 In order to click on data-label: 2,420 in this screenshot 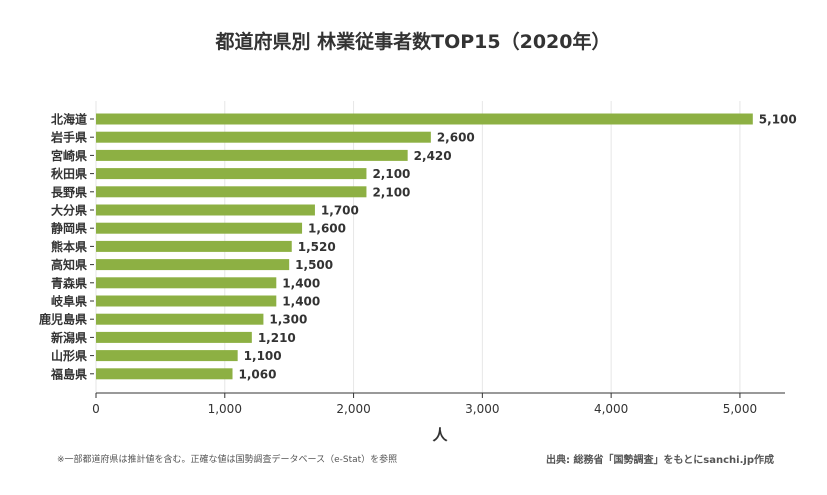, I will do `click(433, 156)`.